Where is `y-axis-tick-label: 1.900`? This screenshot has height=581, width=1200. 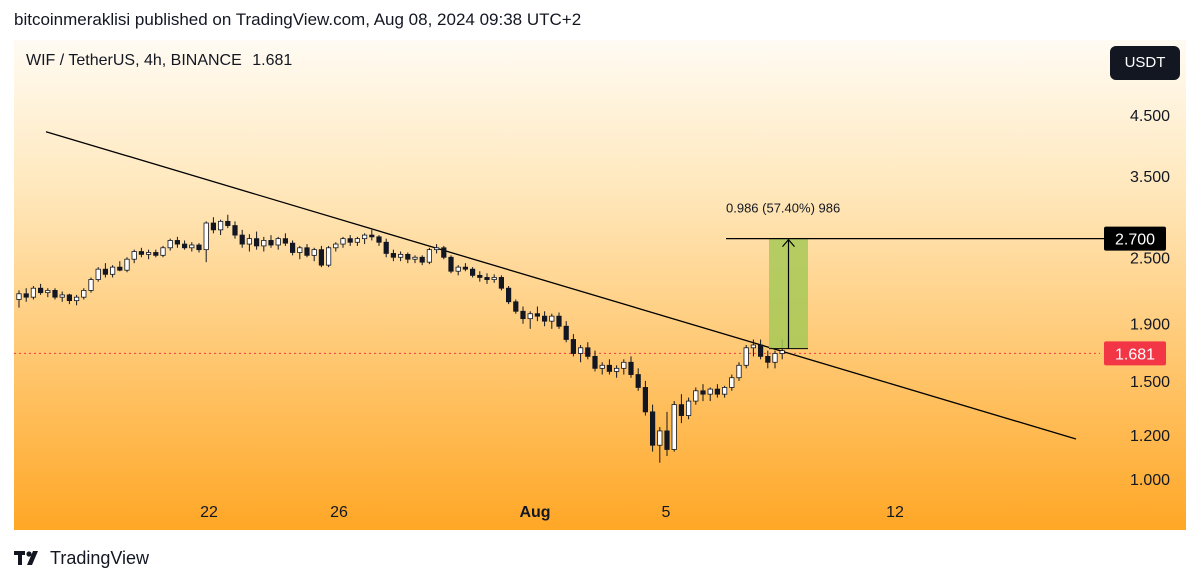 y-axis-tick-label: 1.900 is located at coordinates (1150, 325).